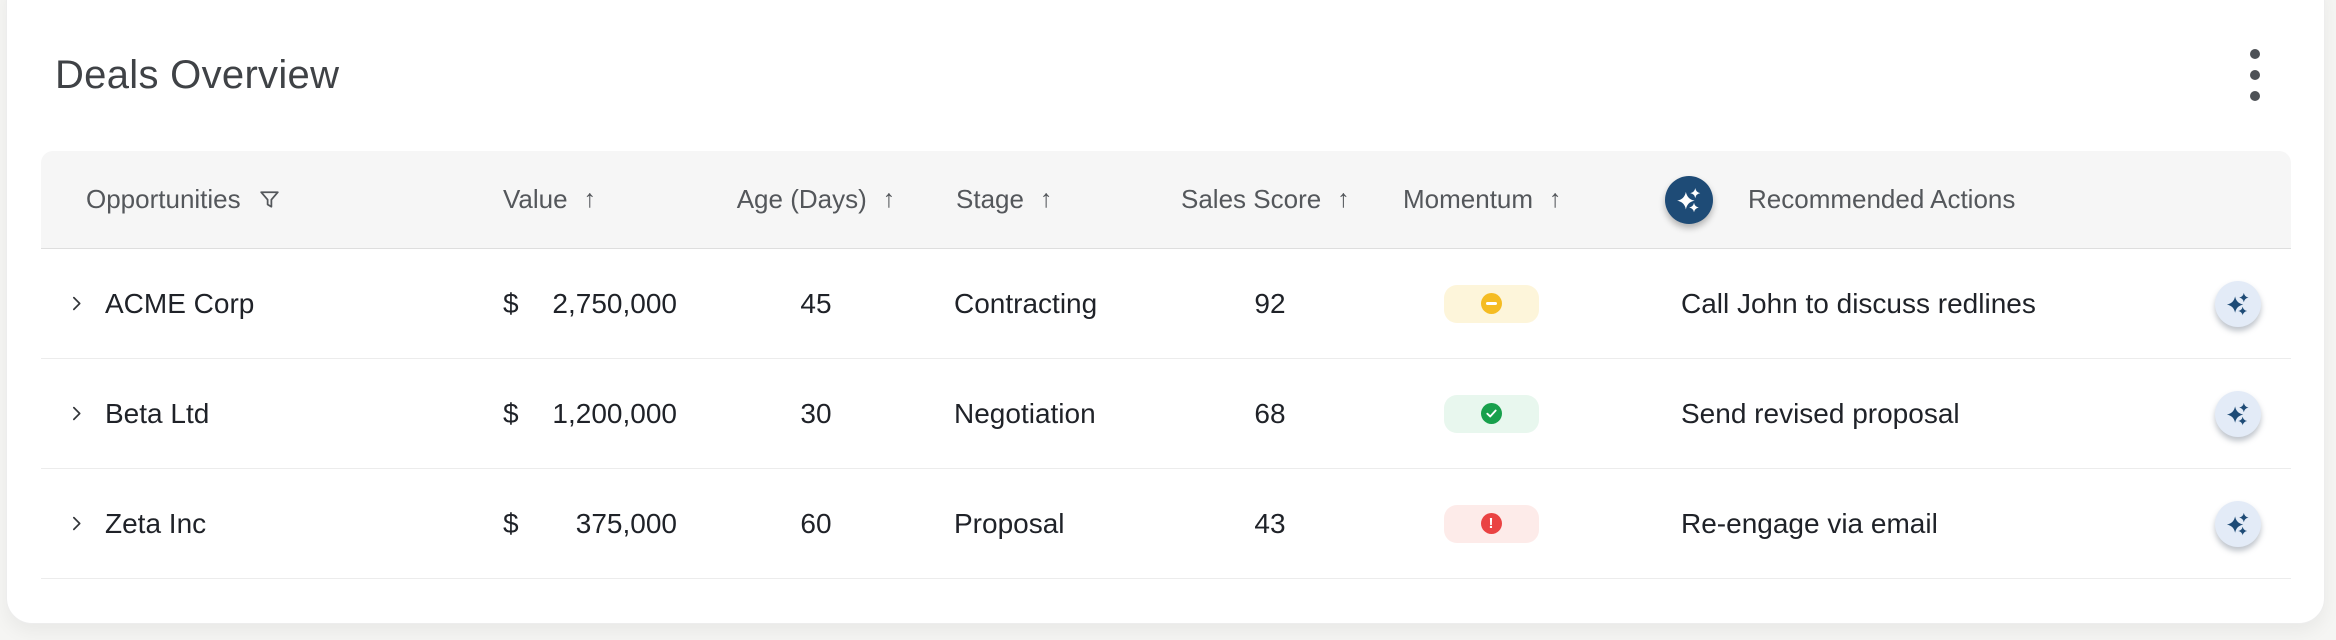 The width and height of the screenshot is (2336, 640). Describe the element at coordinates (1809, 523) in the screenshot. I see `recommended-action-cell: Re-engage via email` at that location.